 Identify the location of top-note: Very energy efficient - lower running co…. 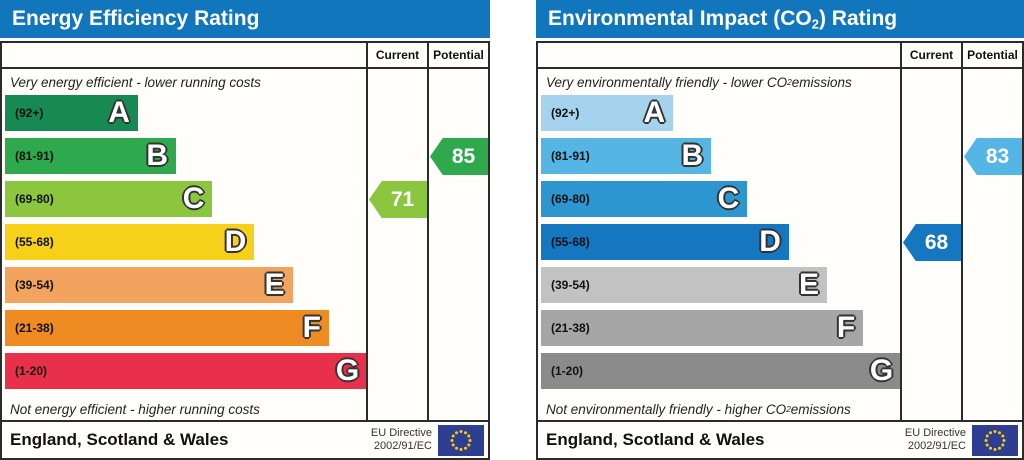
(184, 82).